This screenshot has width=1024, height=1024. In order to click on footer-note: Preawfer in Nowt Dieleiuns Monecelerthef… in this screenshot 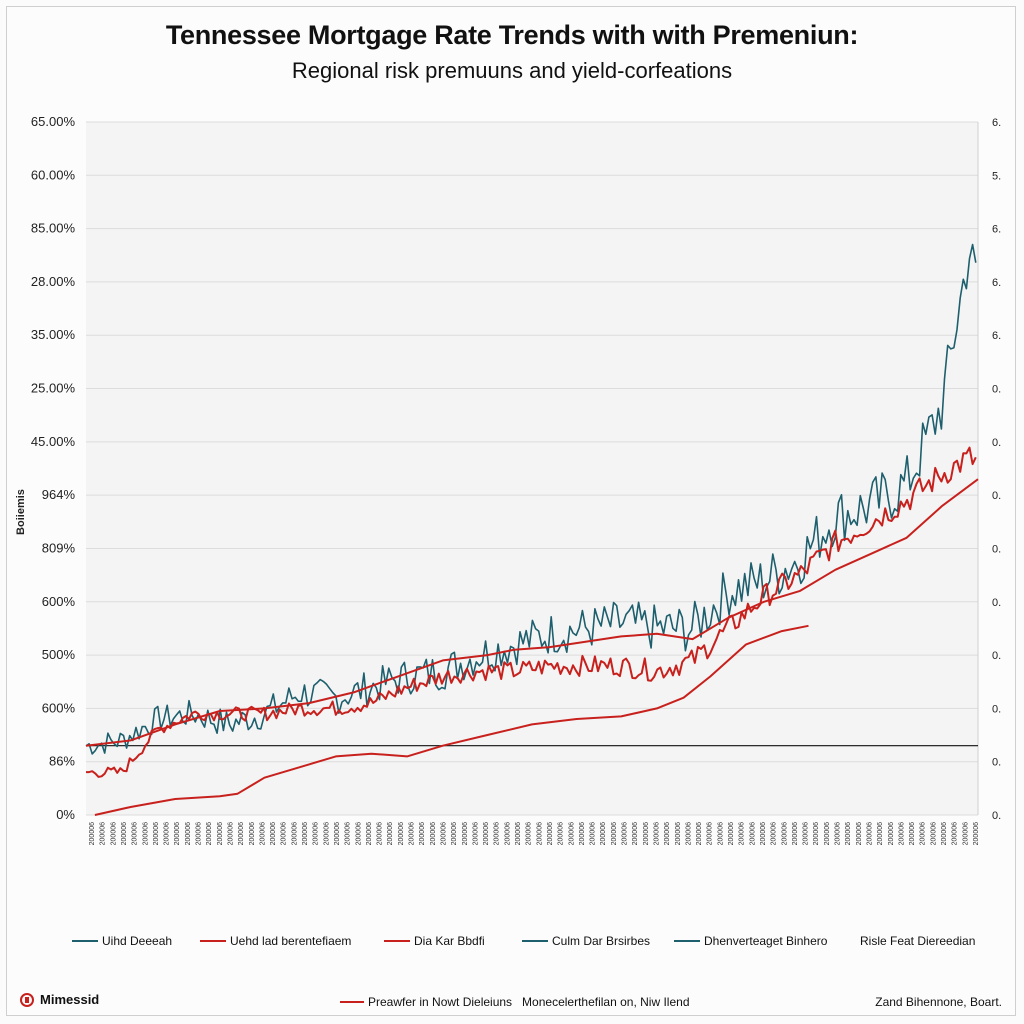, I will do `click(515, 1002)`.